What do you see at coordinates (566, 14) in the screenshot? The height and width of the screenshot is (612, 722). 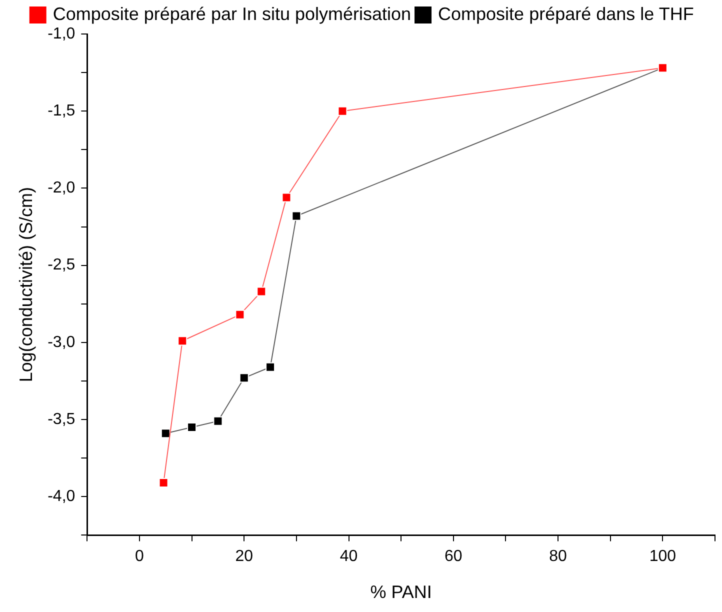 I see `legend-label: Composite préparé dans le THF` at bounding box center [566, 14].